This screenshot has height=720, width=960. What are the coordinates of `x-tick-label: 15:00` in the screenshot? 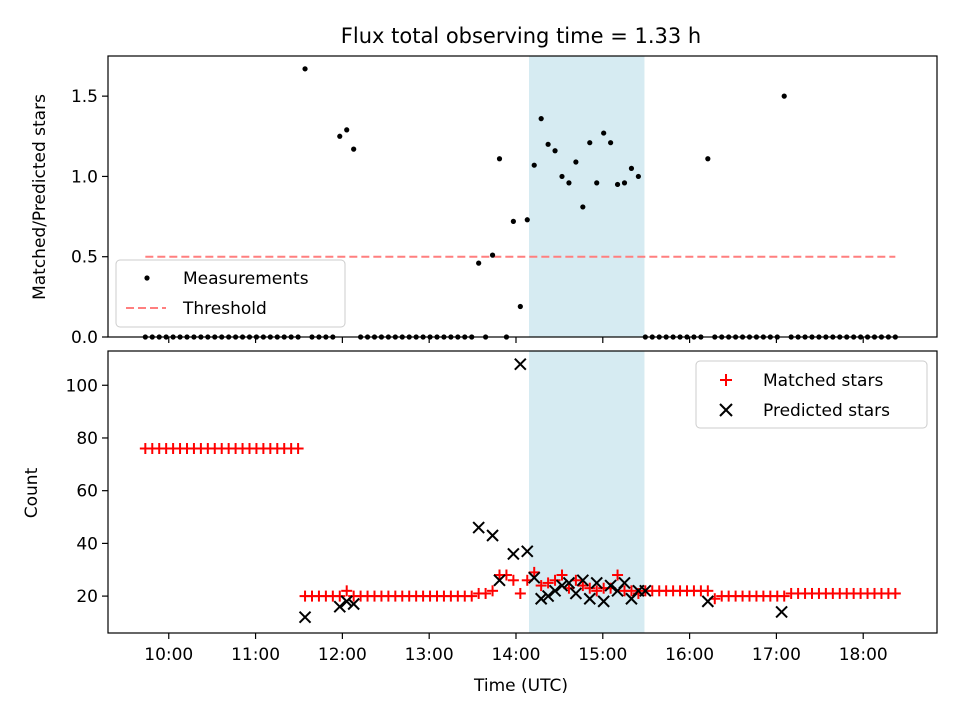 It's located at (602, 655).